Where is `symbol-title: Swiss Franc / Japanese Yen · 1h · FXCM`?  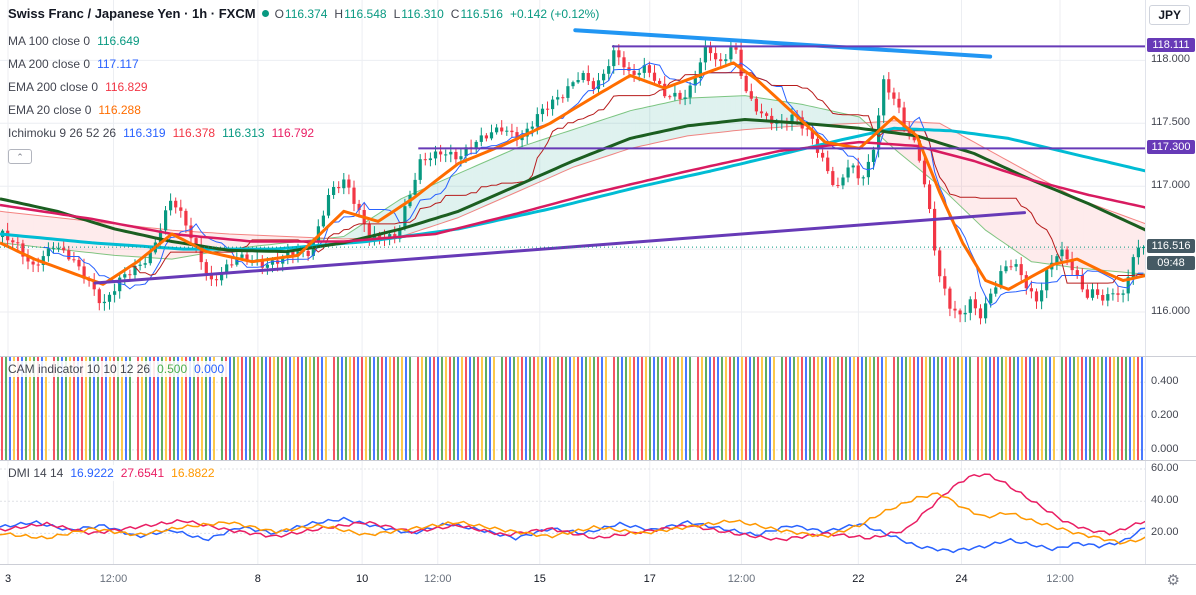 symbol-title: Swiss Franc / Japanese Yen · 1h · FXCM is located at coordinates (132, 13).